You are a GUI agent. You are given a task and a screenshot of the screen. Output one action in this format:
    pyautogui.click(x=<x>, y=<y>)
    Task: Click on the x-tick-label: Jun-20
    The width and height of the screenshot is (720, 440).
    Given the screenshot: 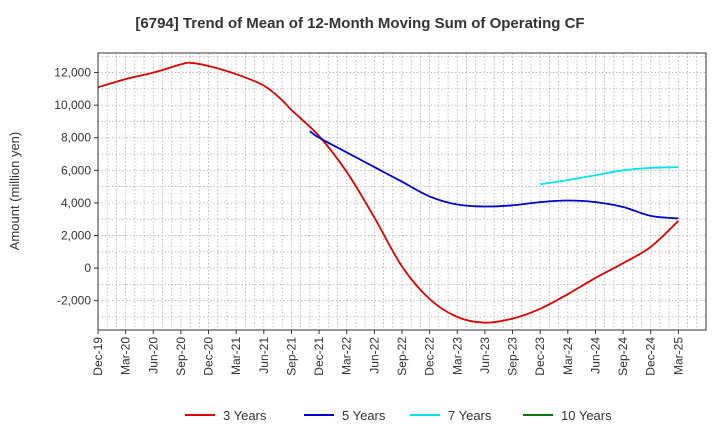 What is the action you would take?
    pyautogui.click(x=153, y=355)
    